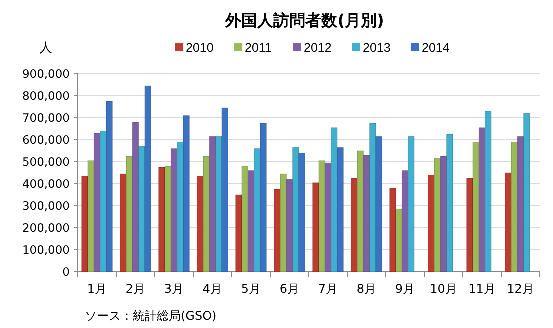 The image size is (553, 328). Describe the element at coordinates (46, 228) in the screenshot. I see `y-tick-label: 200,000` at that location.